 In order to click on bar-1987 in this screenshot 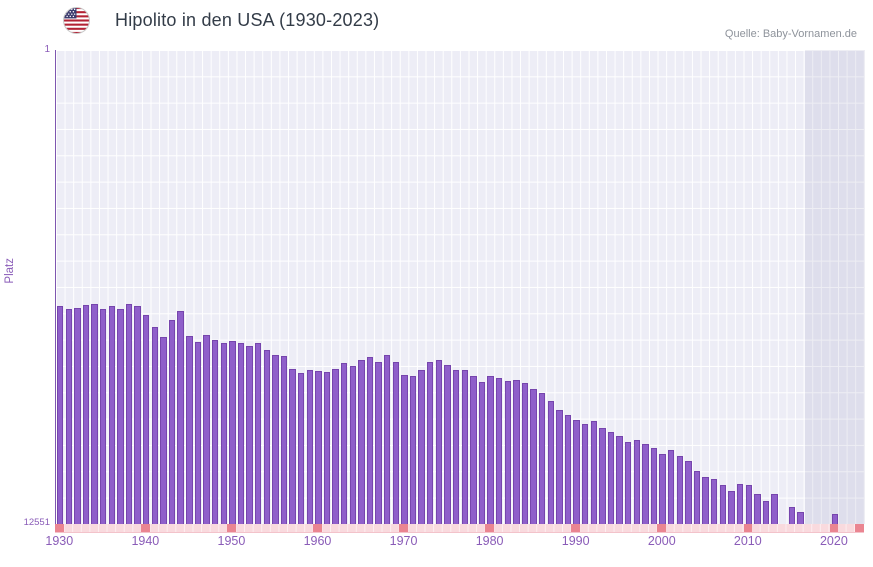, I will do `click(550, 462)`.